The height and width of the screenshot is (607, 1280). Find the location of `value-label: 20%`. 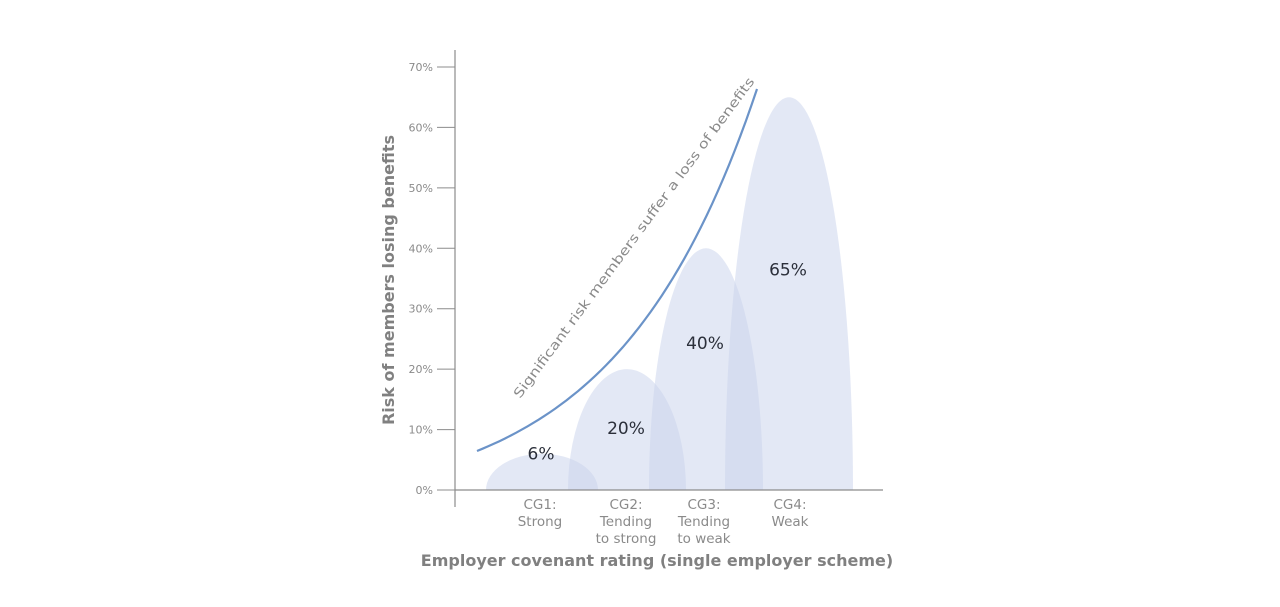

value-label: 20% is located at coordinates (626, 429).